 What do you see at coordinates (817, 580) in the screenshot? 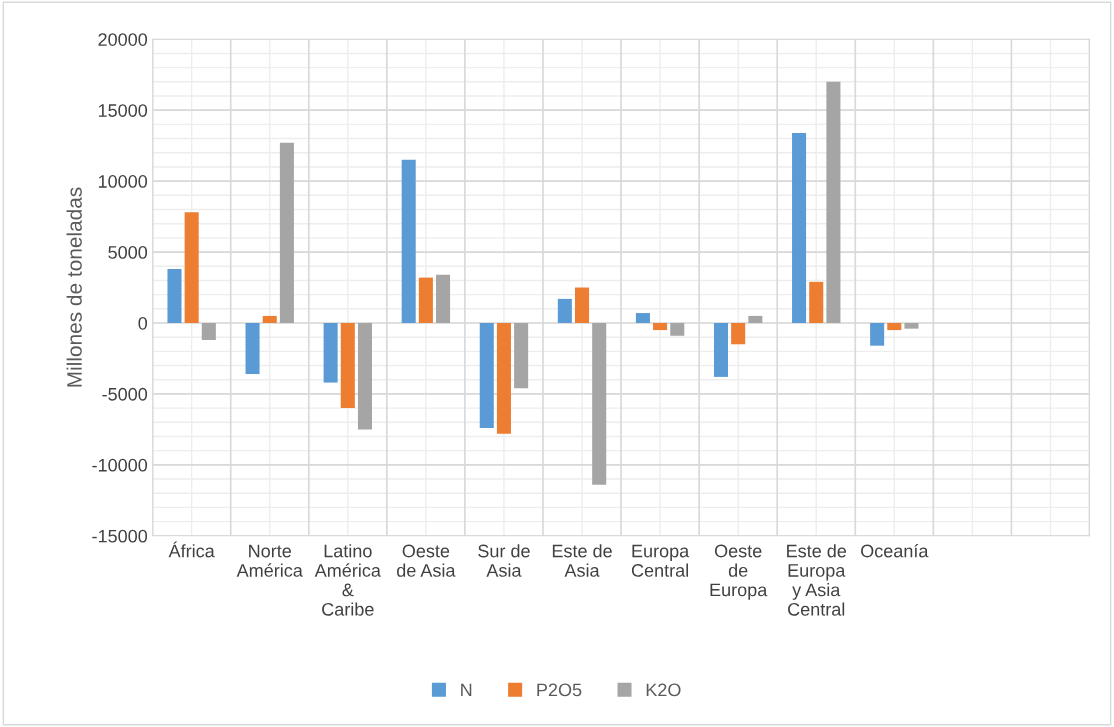
I see `x-tick-label: Este de Europa y Asia Central` at bounding box center [817, 580].